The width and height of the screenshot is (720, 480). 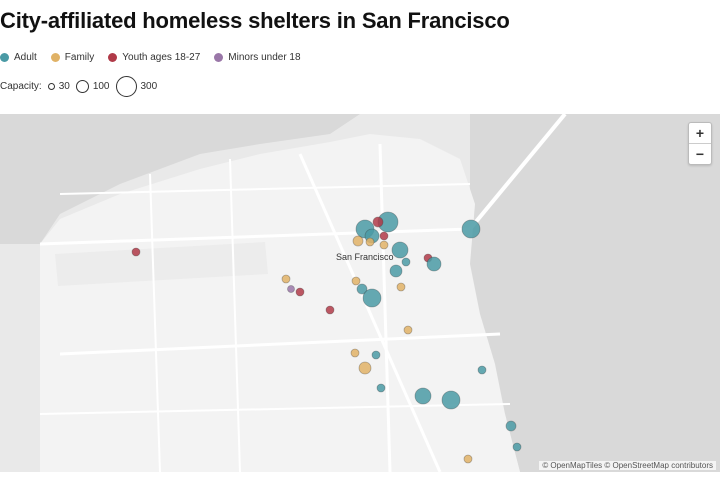 What do you see at coordinates (4, 57) in the screenshot?
I see `legend-swatch-adult` at bounding box center [4, 57].